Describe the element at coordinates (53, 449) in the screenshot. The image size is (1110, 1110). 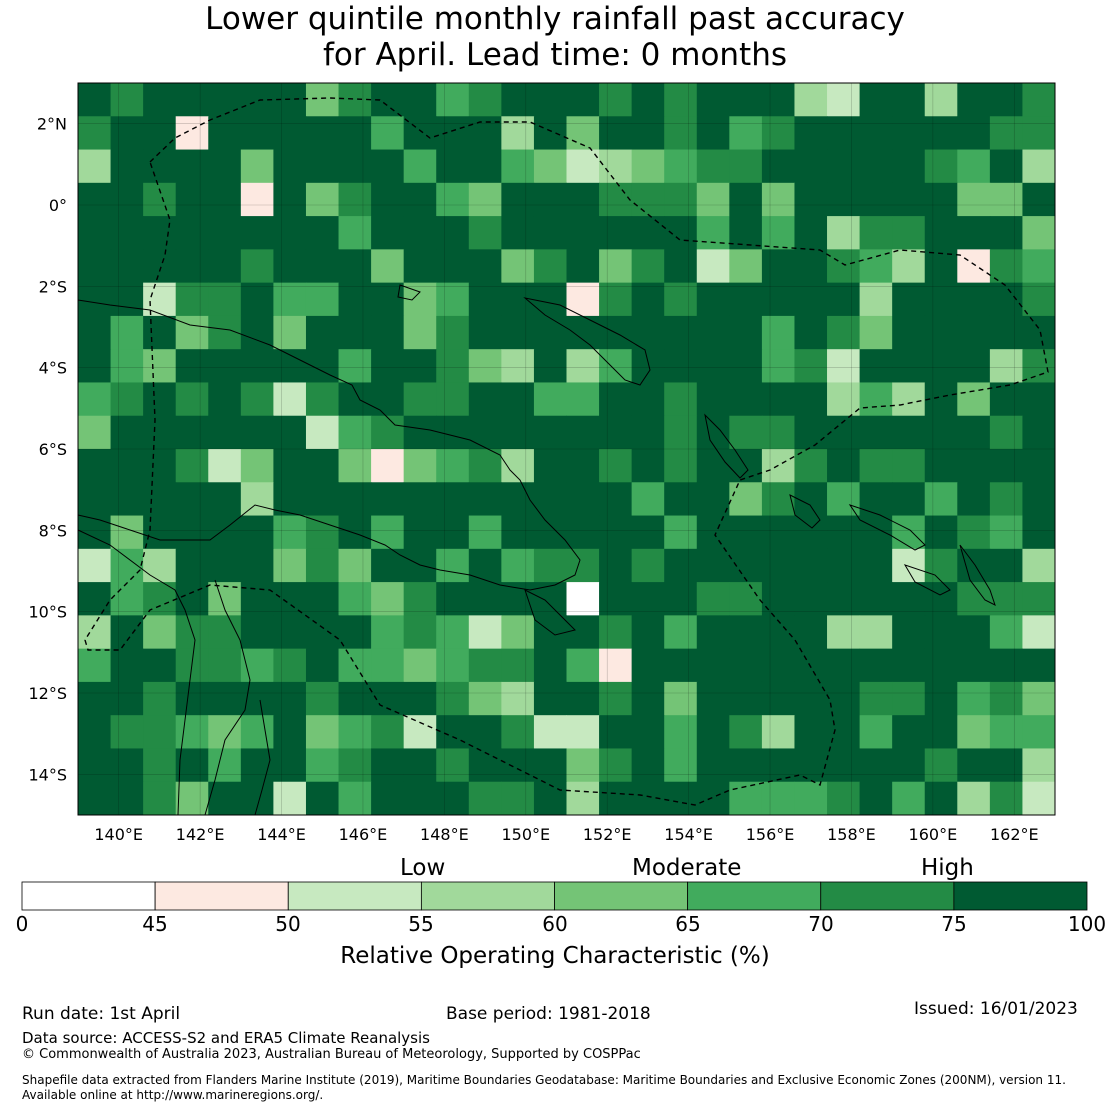
I see `latitude-label: 6°S` at that location.